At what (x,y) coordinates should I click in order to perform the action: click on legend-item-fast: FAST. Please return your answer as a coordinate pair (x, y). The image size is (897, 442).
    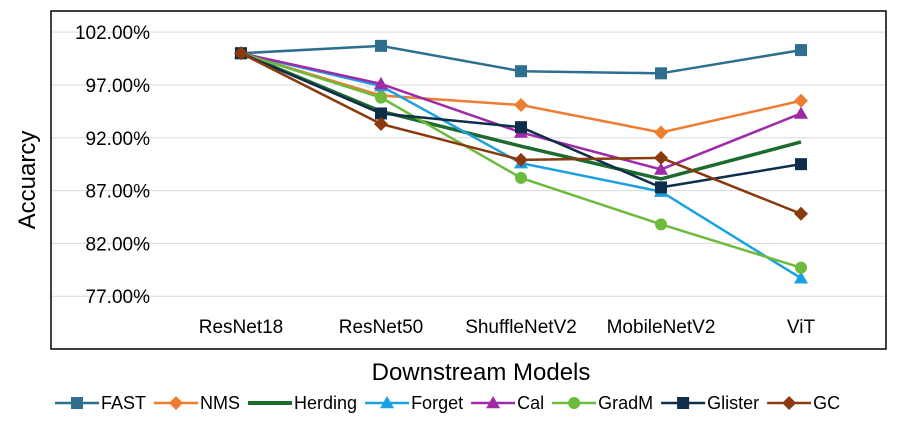
    Looking at the image, I should click on (100, 403).